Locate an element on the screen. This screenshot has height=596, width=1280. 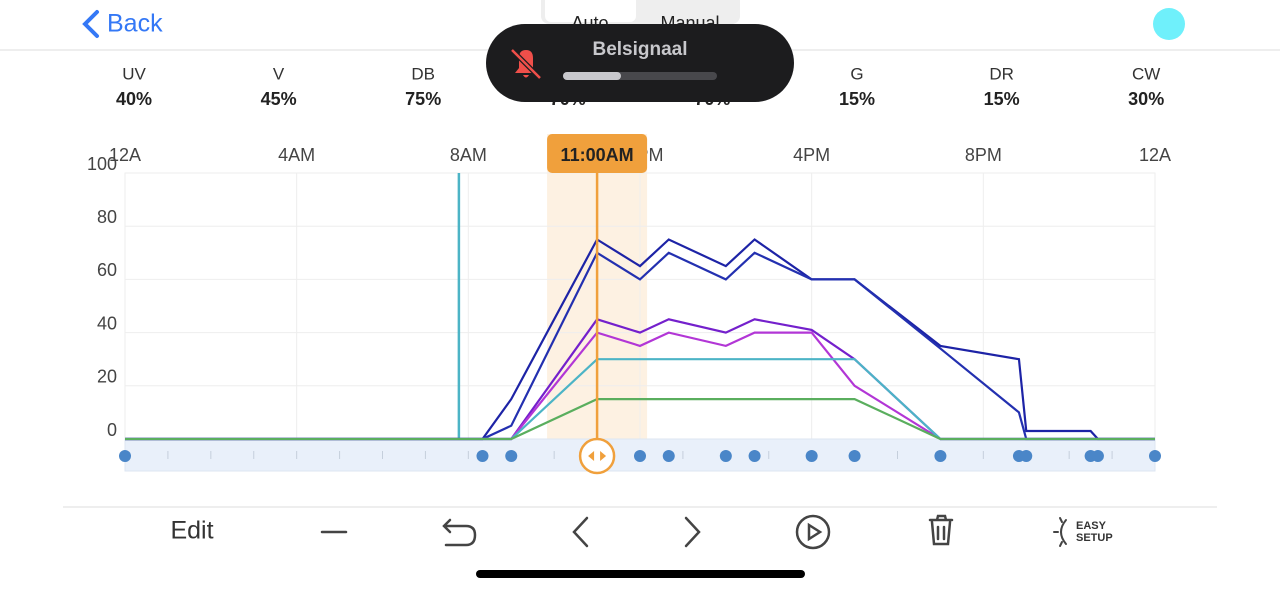
channel-name: G is located at coordinates (856, 73).